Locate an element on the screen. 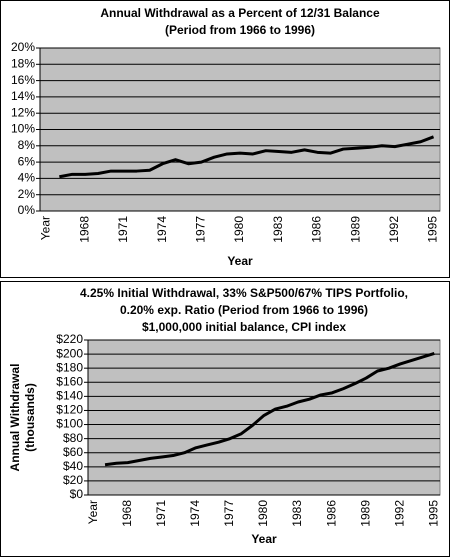 This screenshot has height=557, width=450. y-tick-label: $140 is located at coordinates (69, 396).